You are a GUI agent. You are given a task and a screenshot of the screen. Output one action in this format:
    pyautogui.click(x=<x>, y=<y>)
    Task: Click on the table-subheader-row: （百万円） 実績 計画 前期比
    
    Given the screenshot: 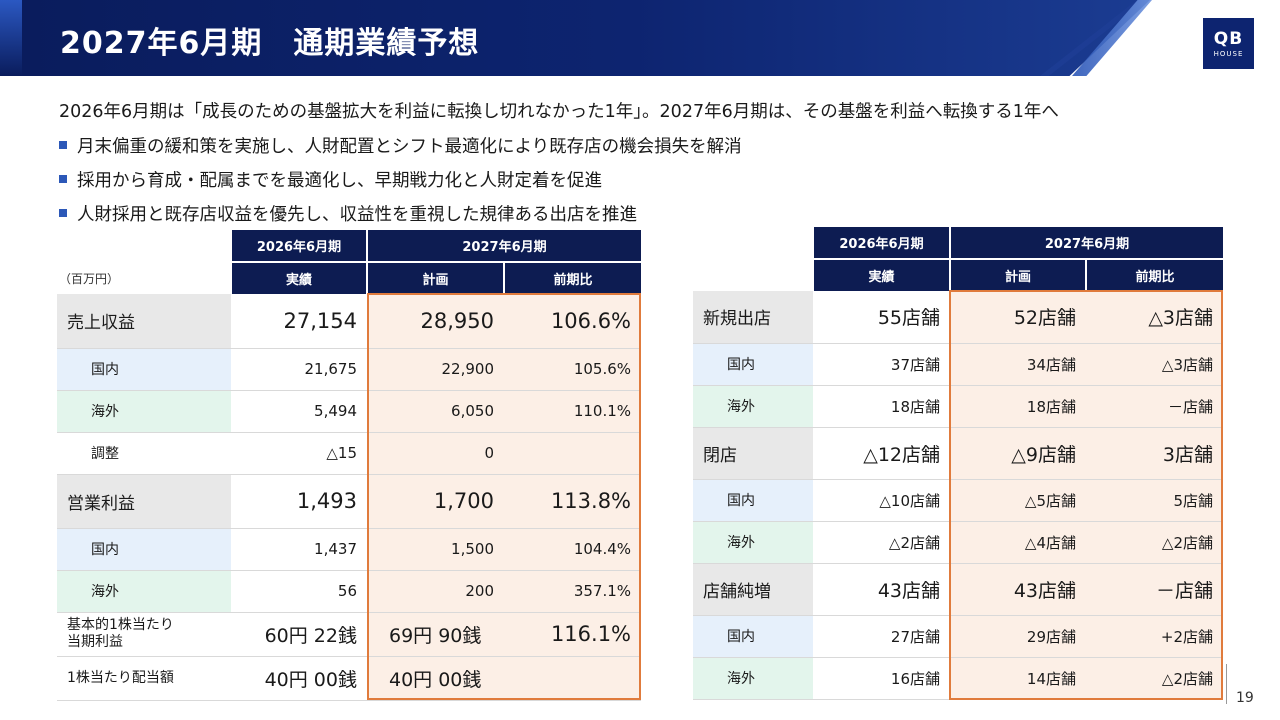 What is the action you would take?
    pyautogui.click(x=349, y=277)
    